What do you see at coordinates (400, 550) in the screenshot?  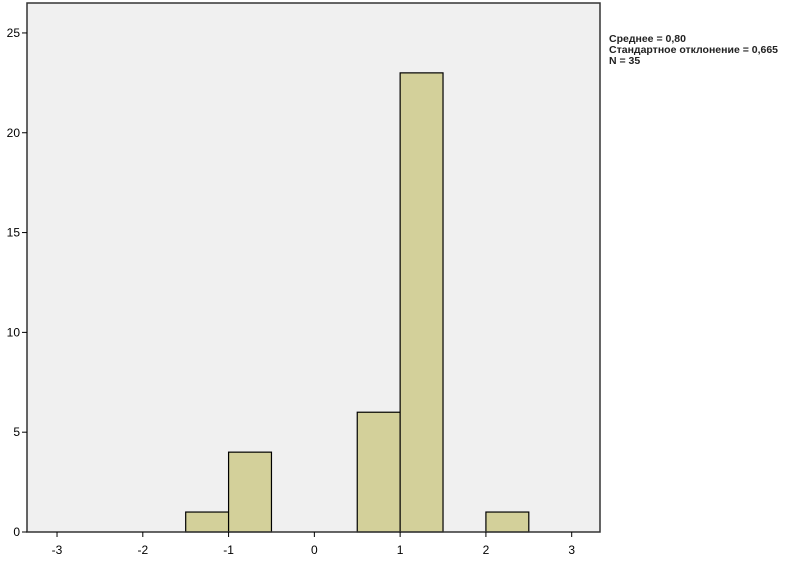 I see `x-tick-label-4: 1` at bounding box center [400, 550].